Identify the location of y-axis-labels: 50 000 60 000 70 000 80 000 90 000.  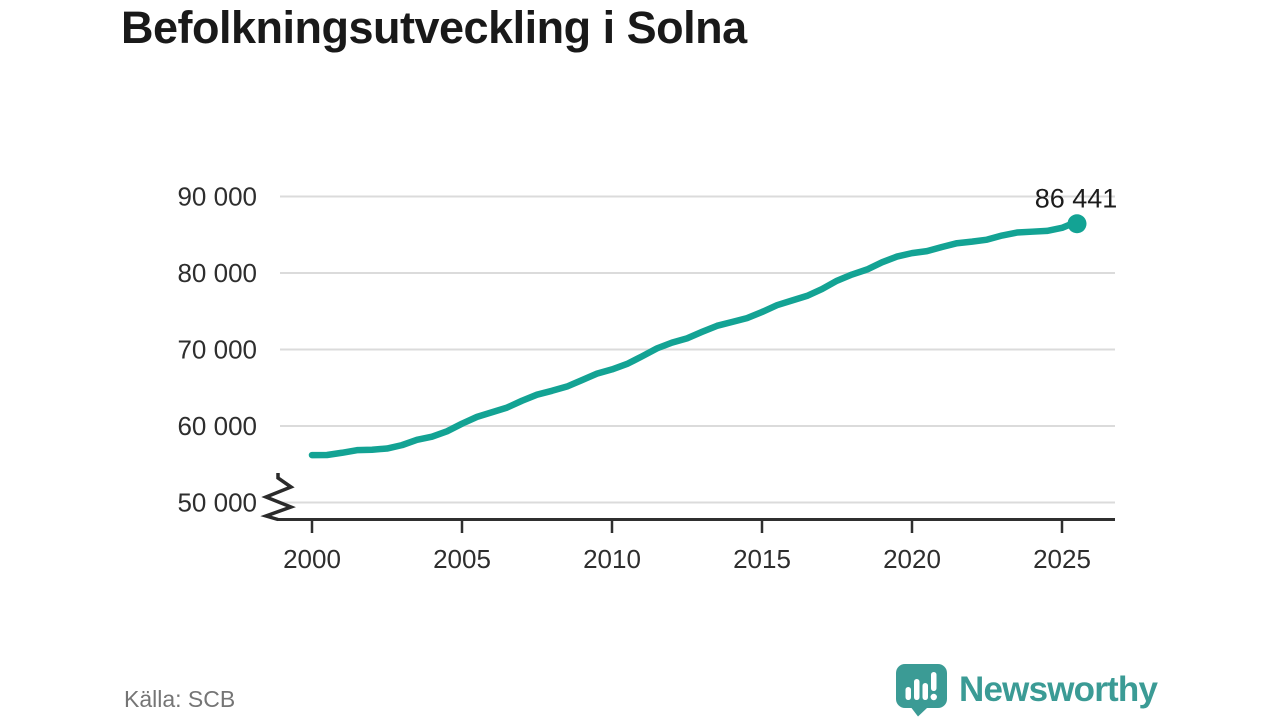
(217, 350).